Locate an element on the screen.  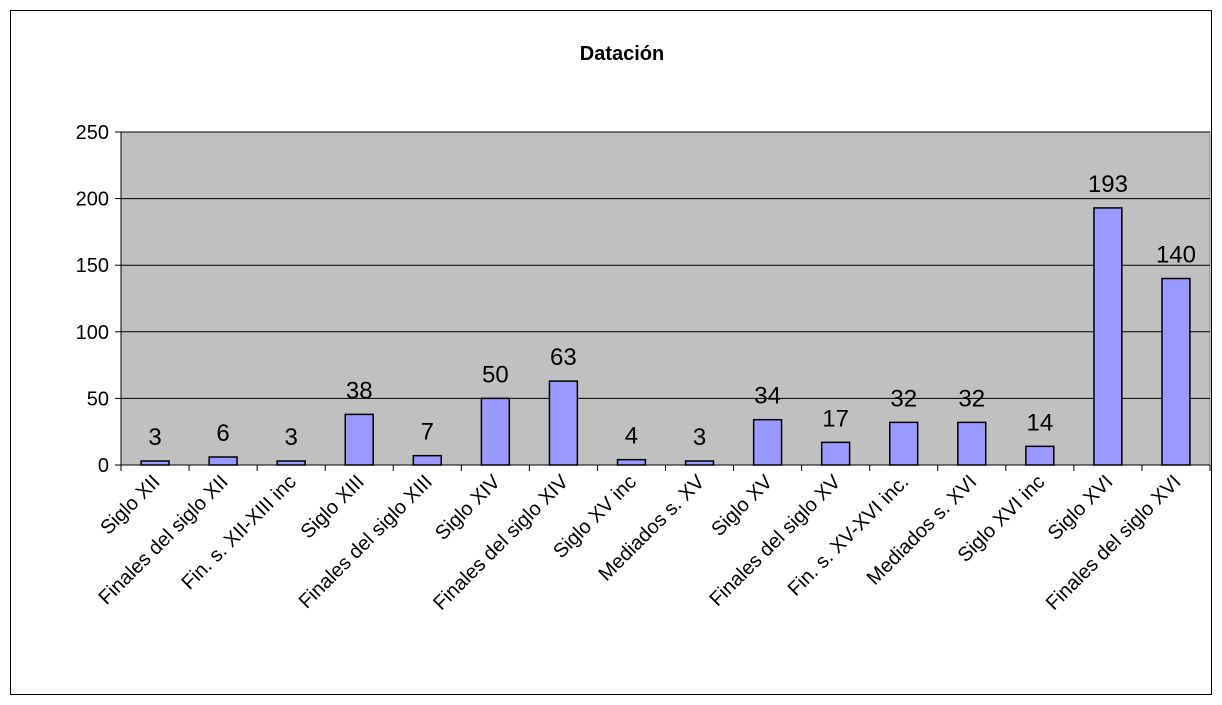
data-label: 63 is located at coordinates (563, 357).